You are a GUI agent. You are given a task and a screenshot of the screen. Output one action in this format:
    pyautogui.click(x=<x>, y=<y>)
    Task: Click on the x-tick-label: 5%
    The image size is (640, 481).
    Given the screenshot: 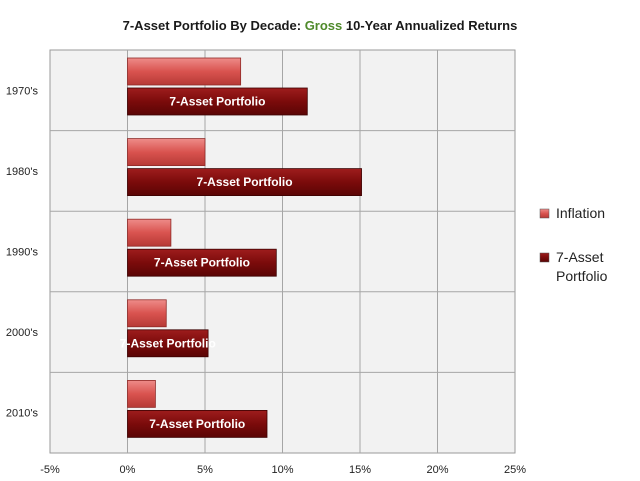 What is the action you would take?
    pyautogui.click(x=205, y=470)
    